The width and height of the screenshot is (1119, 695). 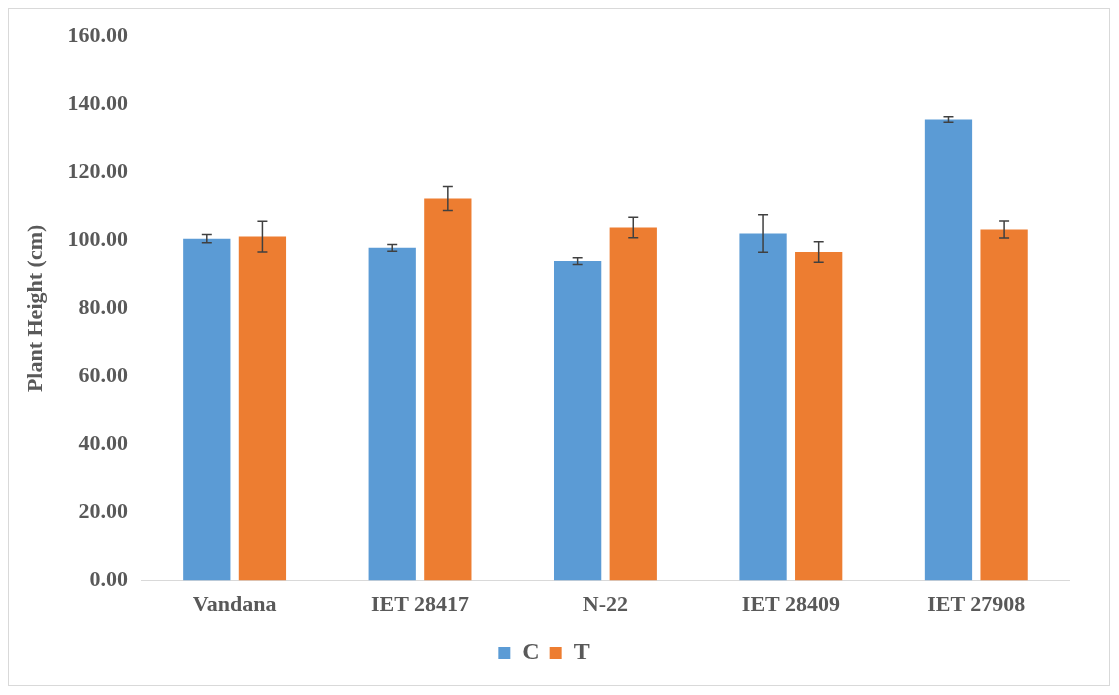 I want to click on x-tick-label: Vandana, so click(x=234, y=604).